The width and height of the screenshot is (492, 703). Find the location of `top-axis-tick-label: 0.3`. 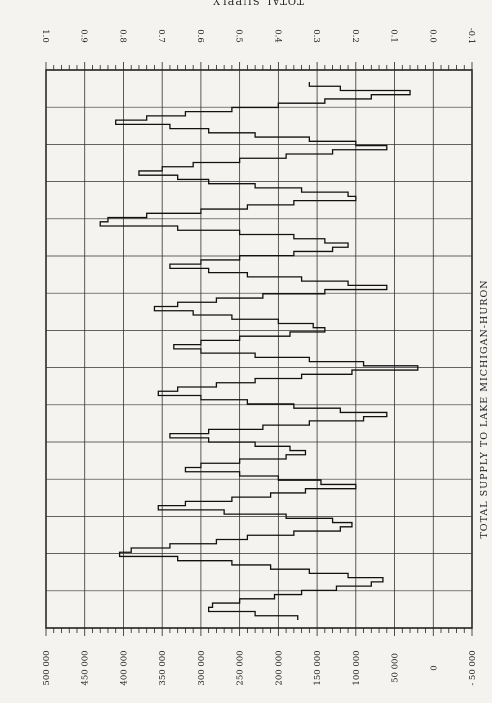

top-axis-tick-label: 0.3 is located at coordinates (316, 36).